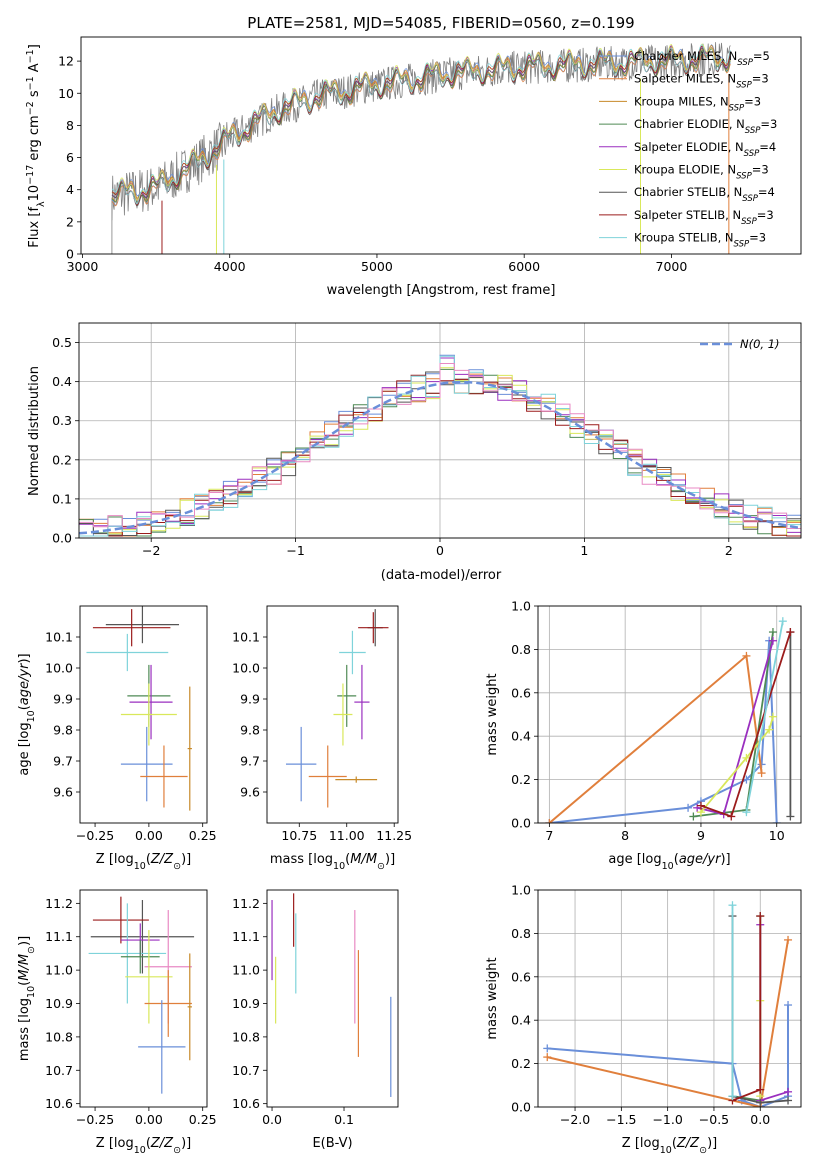  What do you see at coordinates (669, 862) in the screenshot?
I see `x-axis-label: age [log10(age/yr)]` at bounding box center [669, 862].